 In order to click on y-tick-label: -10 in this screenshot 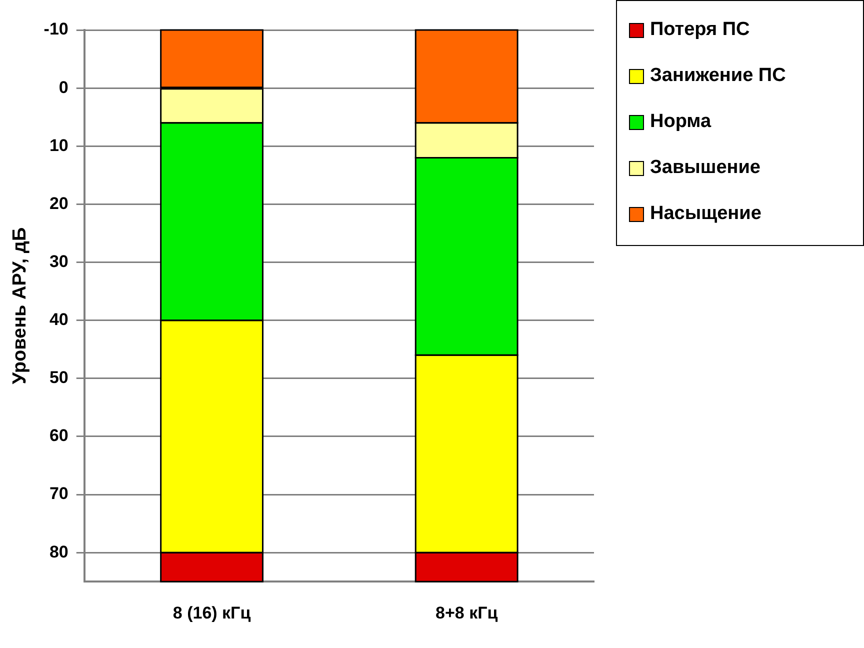, I will do `click(56, 29)`.